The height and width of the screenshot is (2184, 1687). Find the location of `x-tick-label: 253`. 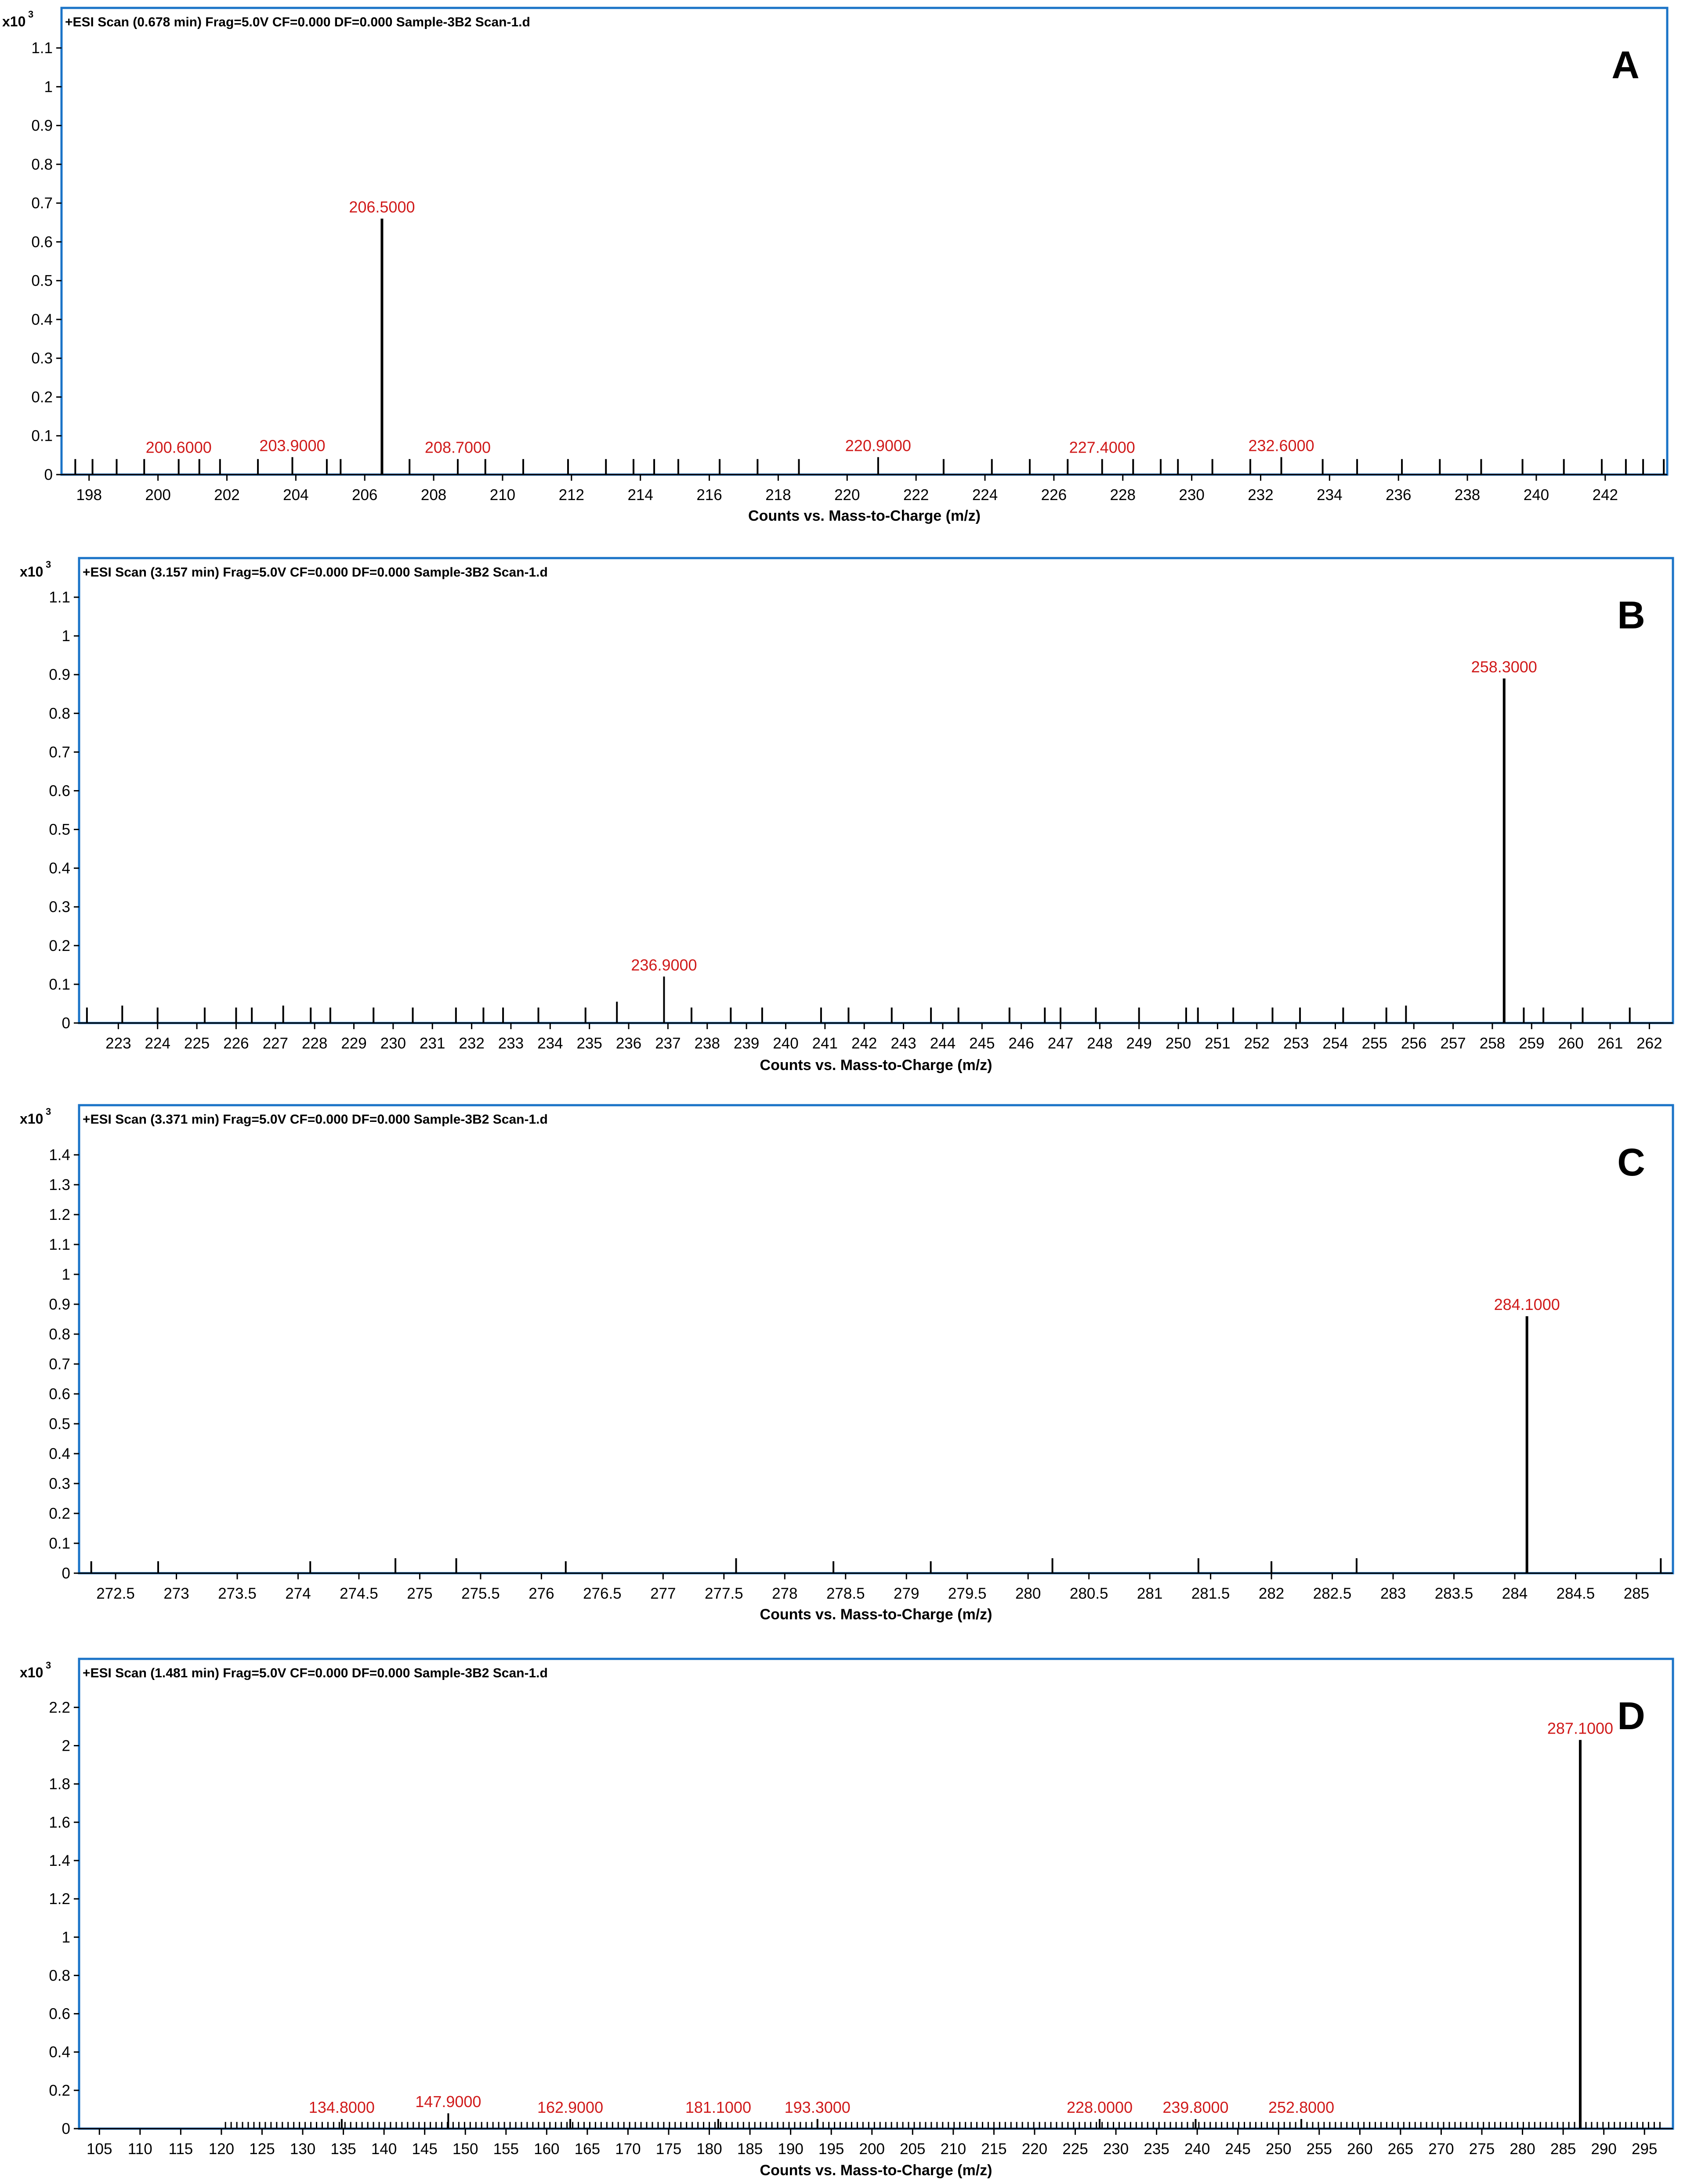

x-tick-label: 253 is located at coordinates (1296, 1043).